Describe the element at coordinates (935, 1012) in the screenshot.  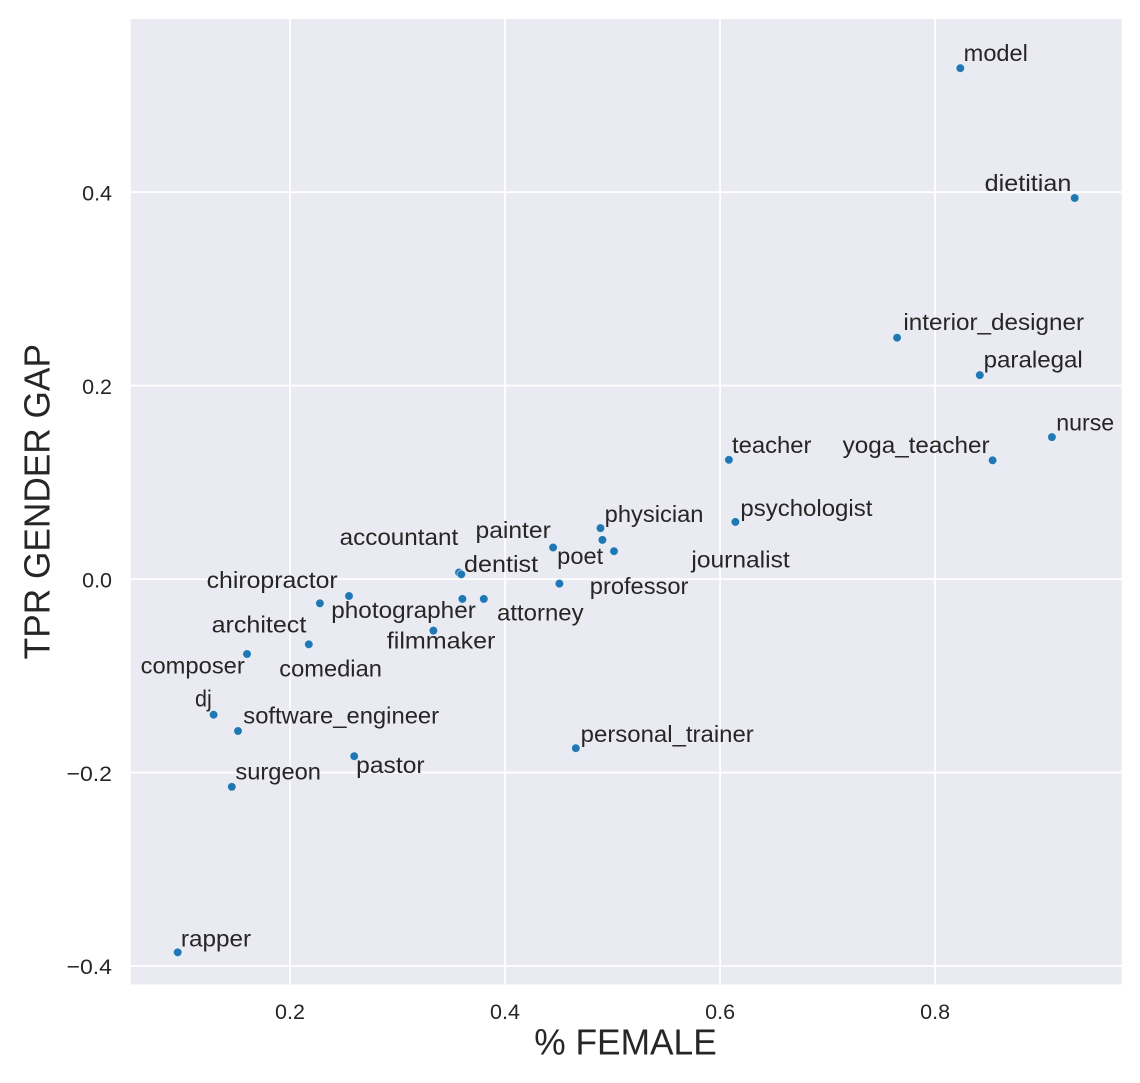
I see `svg-text: 0.8` at that location.